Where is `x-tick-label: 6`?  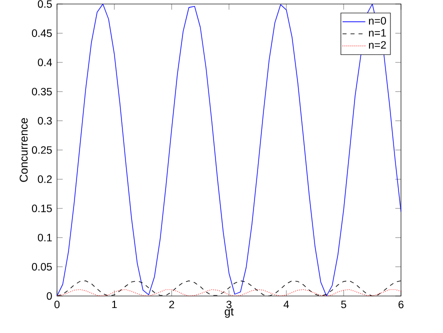 x-tick-label: 6 is located at coordinates (401, 304).